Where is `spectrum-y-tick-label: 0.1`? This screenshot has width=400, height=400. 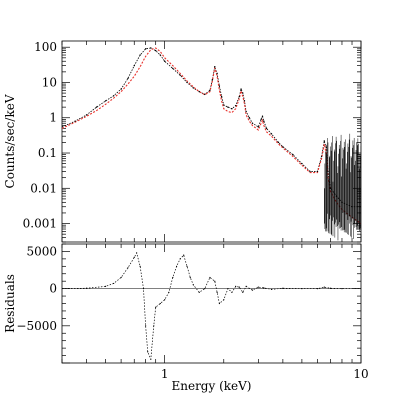
spectrum-y-tick-label: 0.1 is located at coordinates (47, 153).